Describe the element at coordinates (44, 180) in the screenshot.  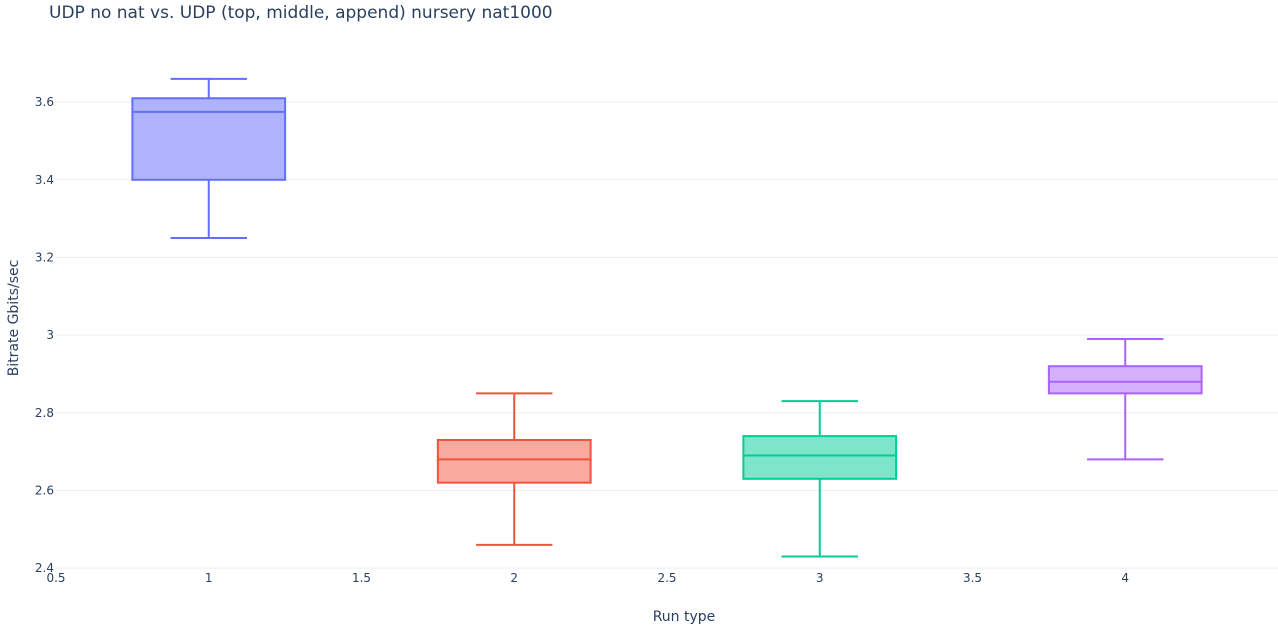
I see `y-tick-label: 3.4` at that location.